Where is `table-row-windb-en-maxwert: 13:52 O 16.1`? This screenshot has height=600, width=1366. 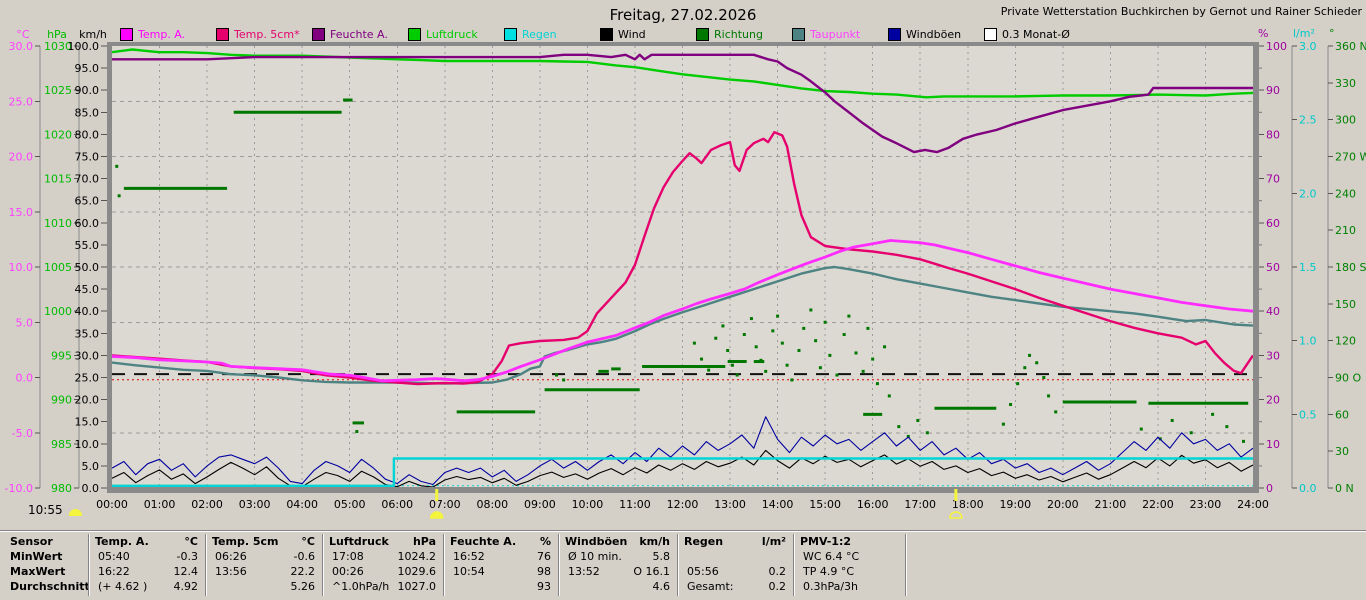
table-row-windb-en-maxwert: 13:52 O 16.1 is located at coordinates (617, 571).